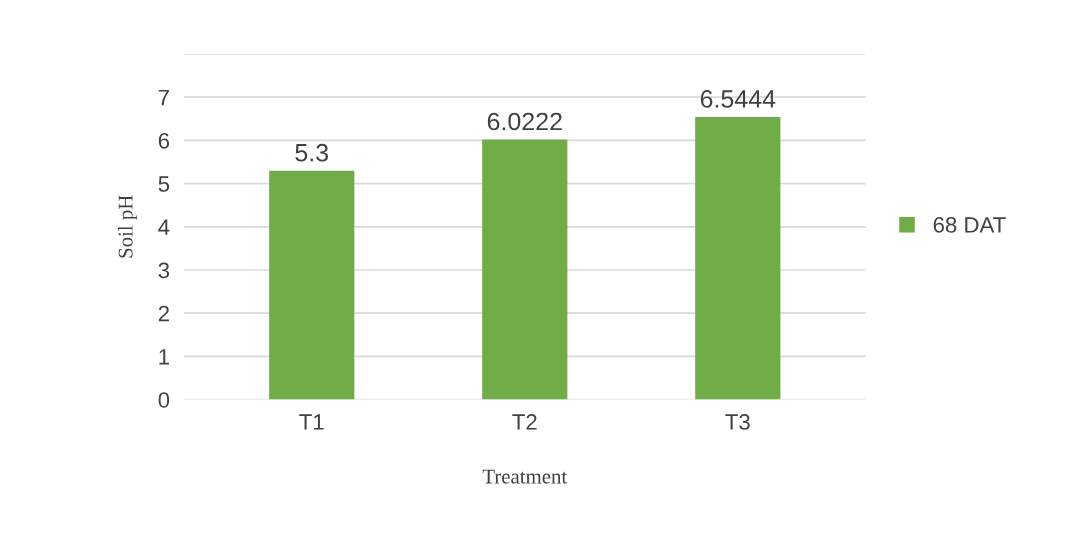 Image resolution: width=1082 pixels, height=540 pixels. I want to click on y-axis-title: Soil pH, so click(127, 226).